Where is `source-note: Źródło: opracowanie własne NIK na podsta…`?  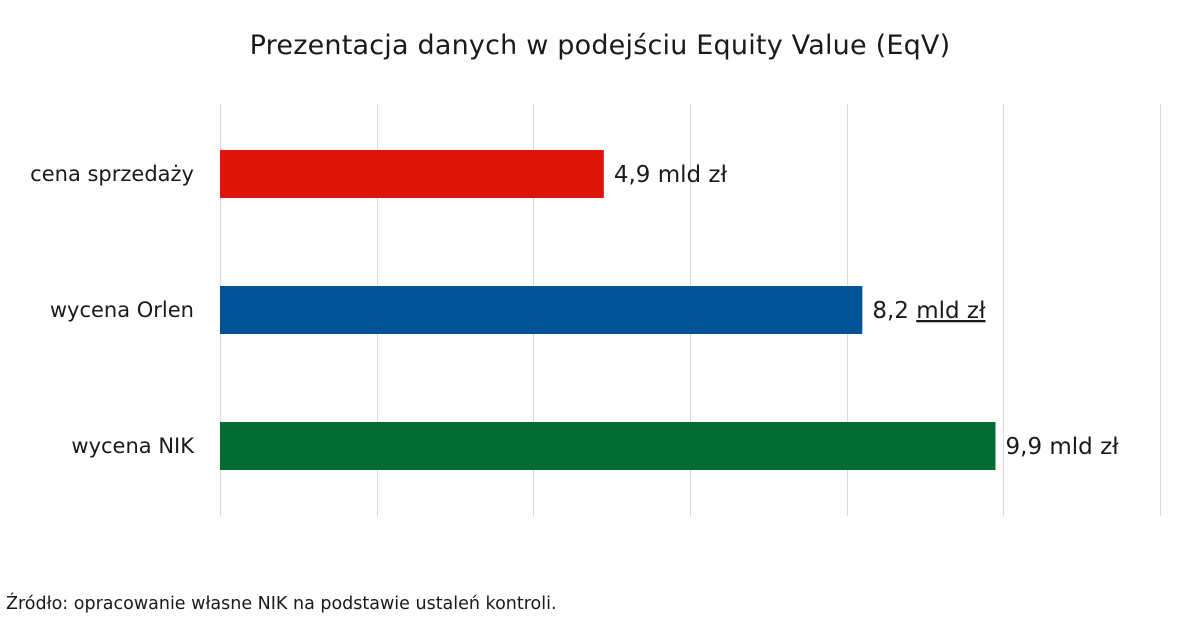
source-note: Źródło: opracowanie własne NIK na podsta… is located at coordinates (281, 604).